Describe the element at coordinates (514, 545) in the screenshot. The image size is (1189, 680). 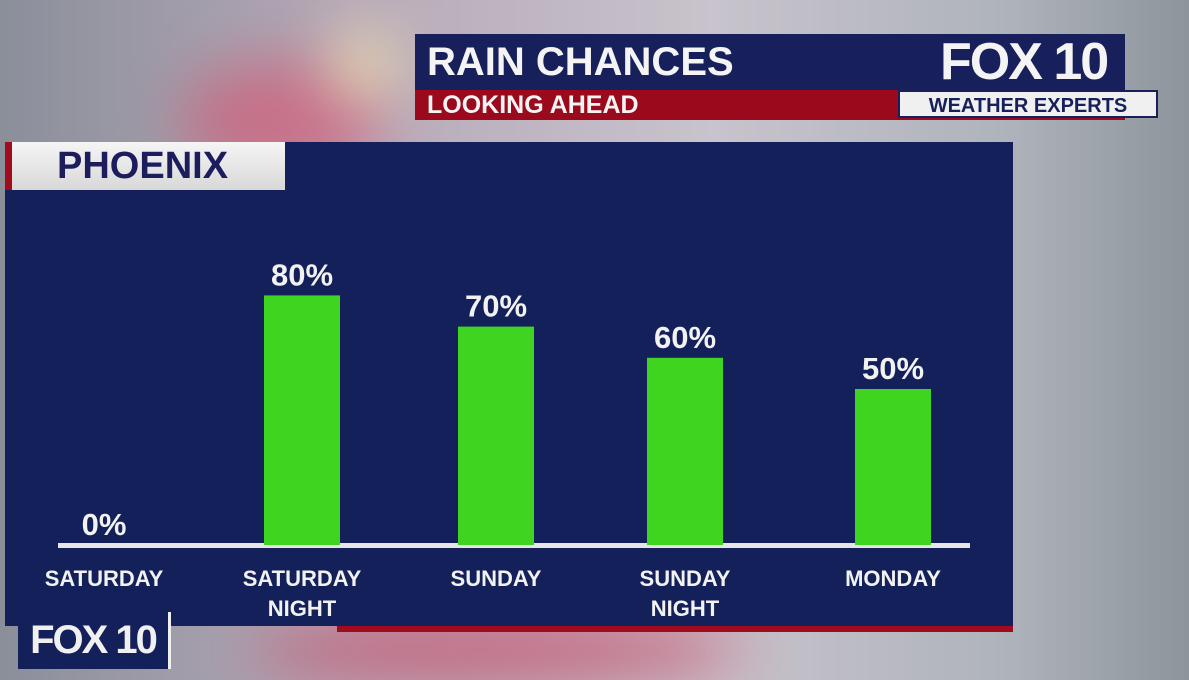
I see `baseline` at that location.